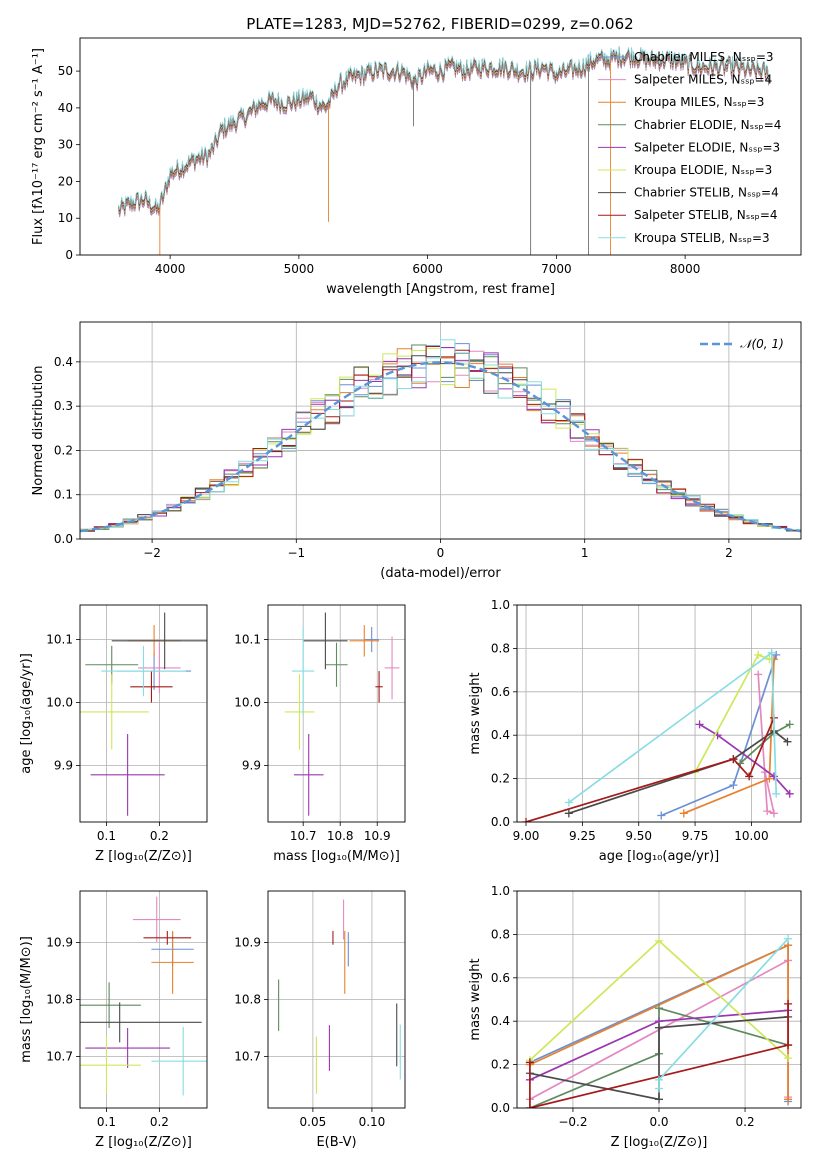 The image size is (819, 1170). What do you see at coordinates (500, 648) in the screenshot?
I see `y-tick-label: 0.8` at bounding box center [500, 648].